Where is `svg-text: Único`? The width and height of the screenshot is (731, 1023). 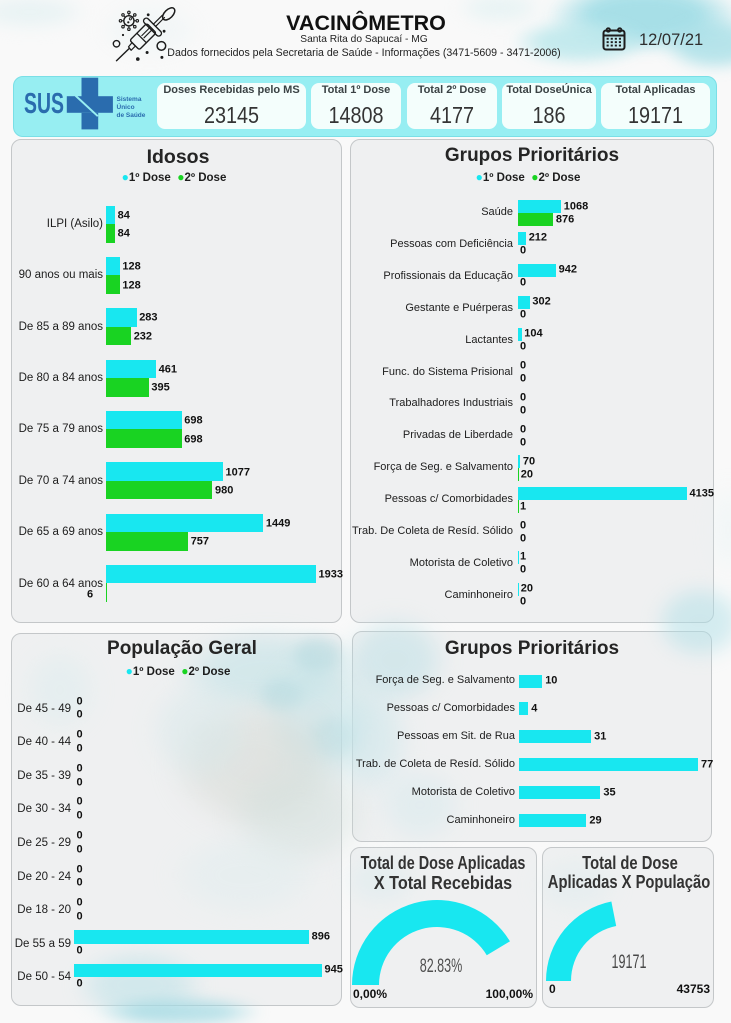 svg-text: Único is located at coordinates (126, 106).